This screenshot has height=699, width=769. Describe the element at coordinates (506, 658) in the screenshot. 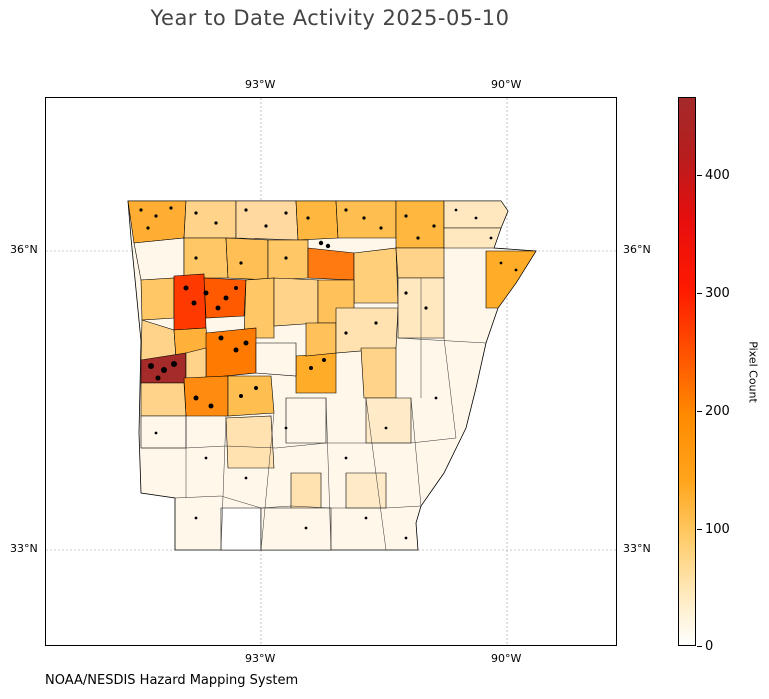

I see `lon-label-bottom-90w: 90°W` at that location.